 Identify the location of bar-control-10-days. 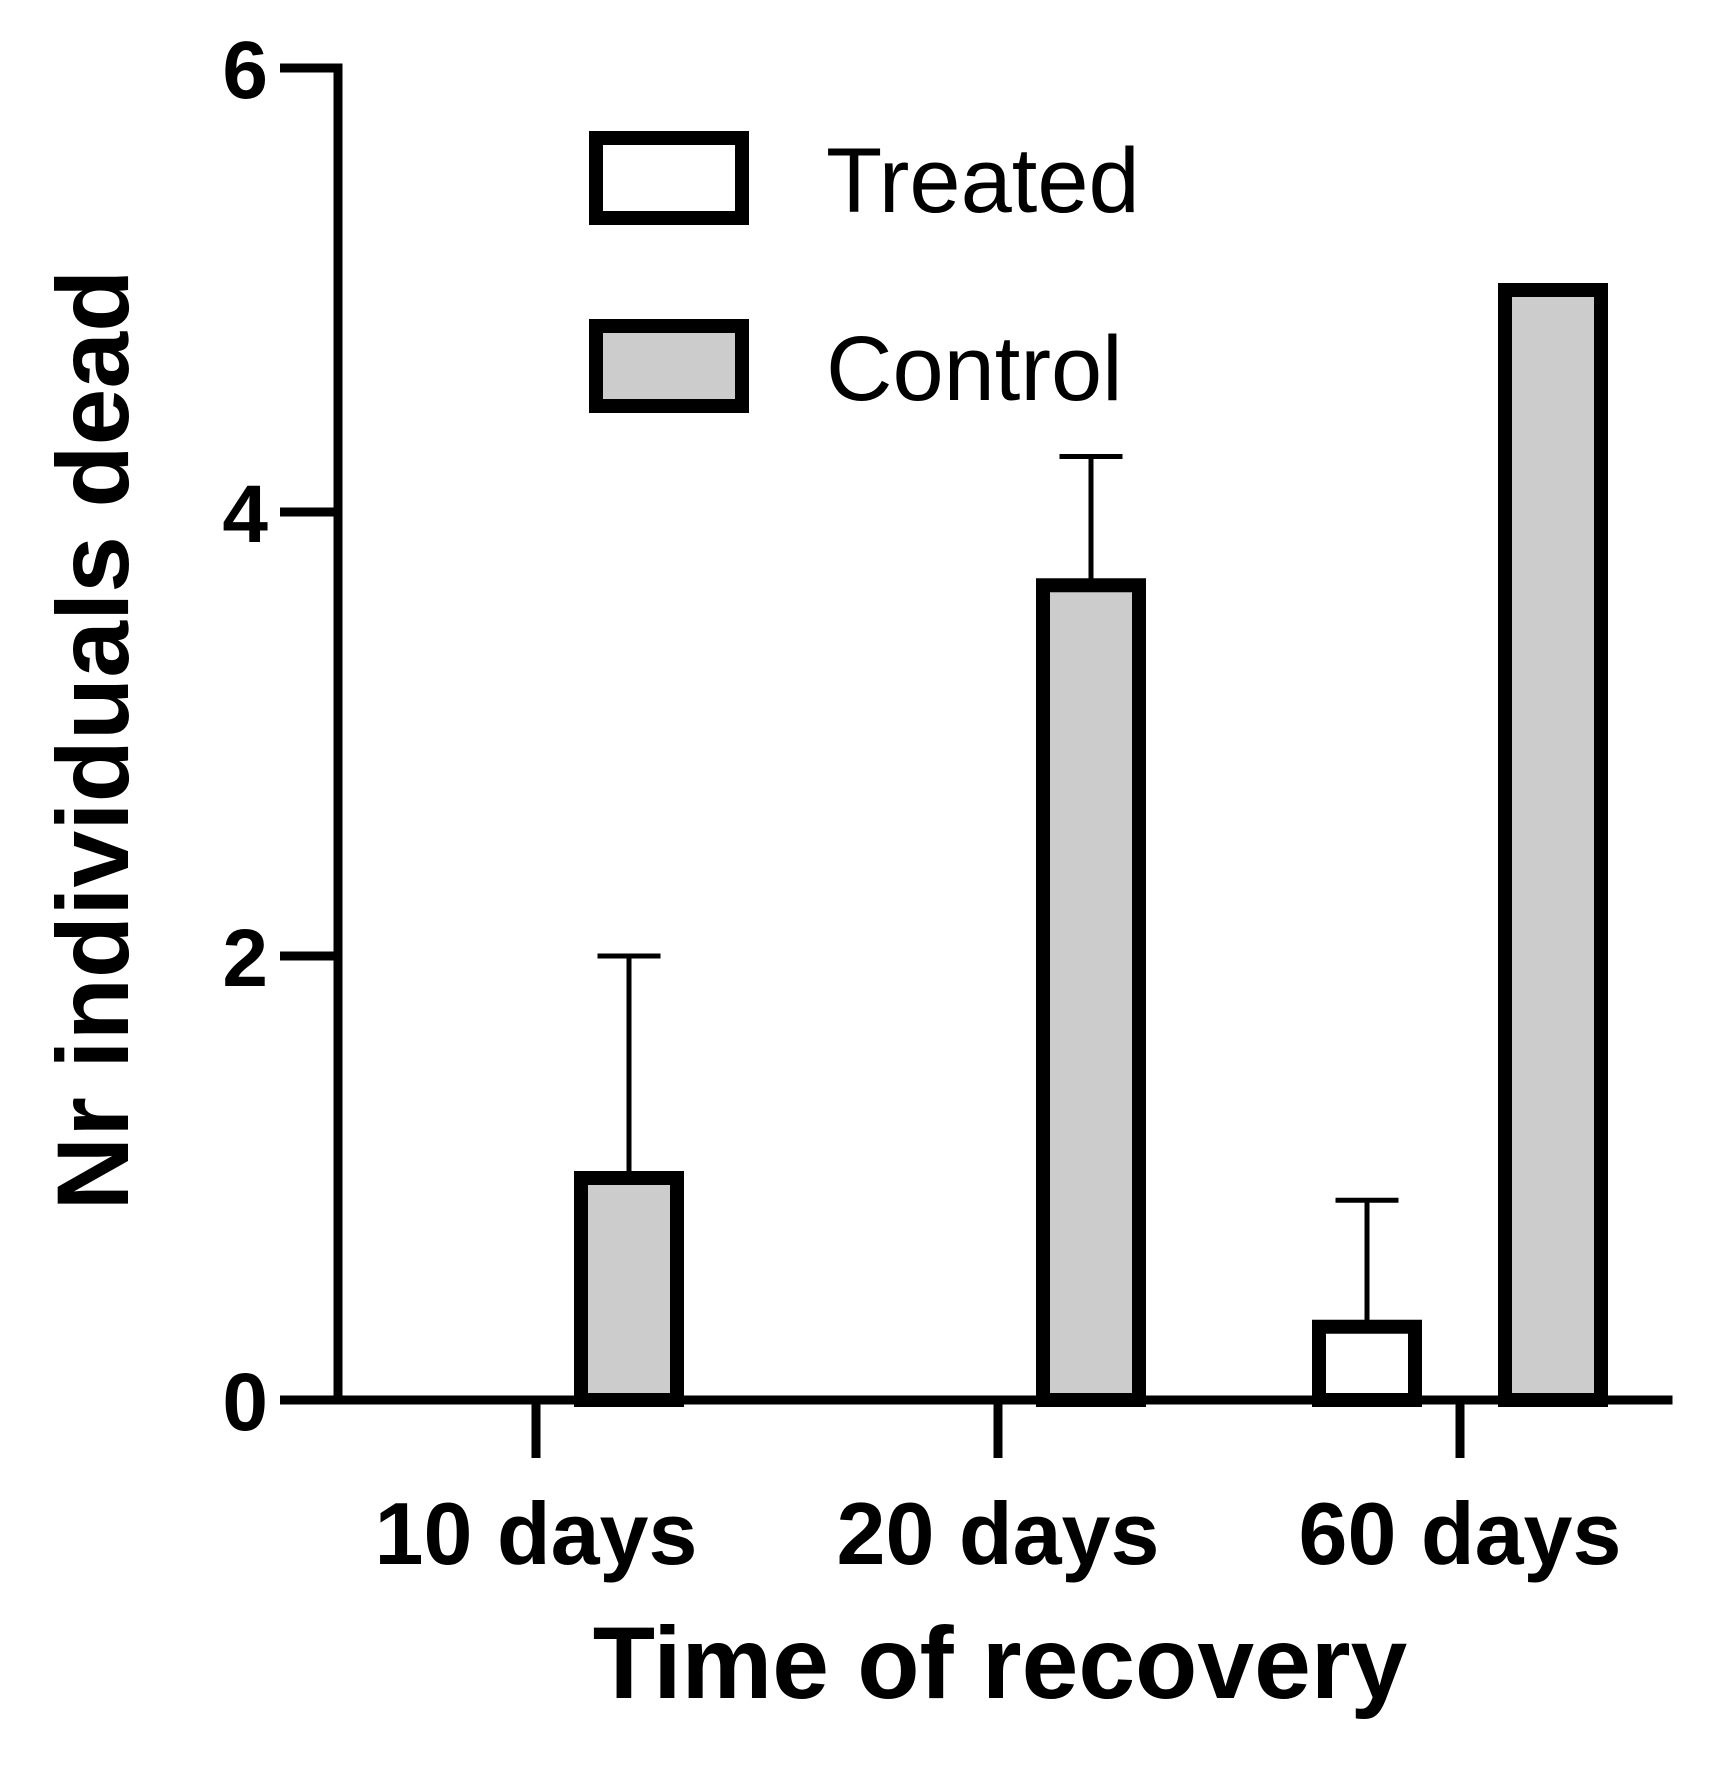
(629, 1289).